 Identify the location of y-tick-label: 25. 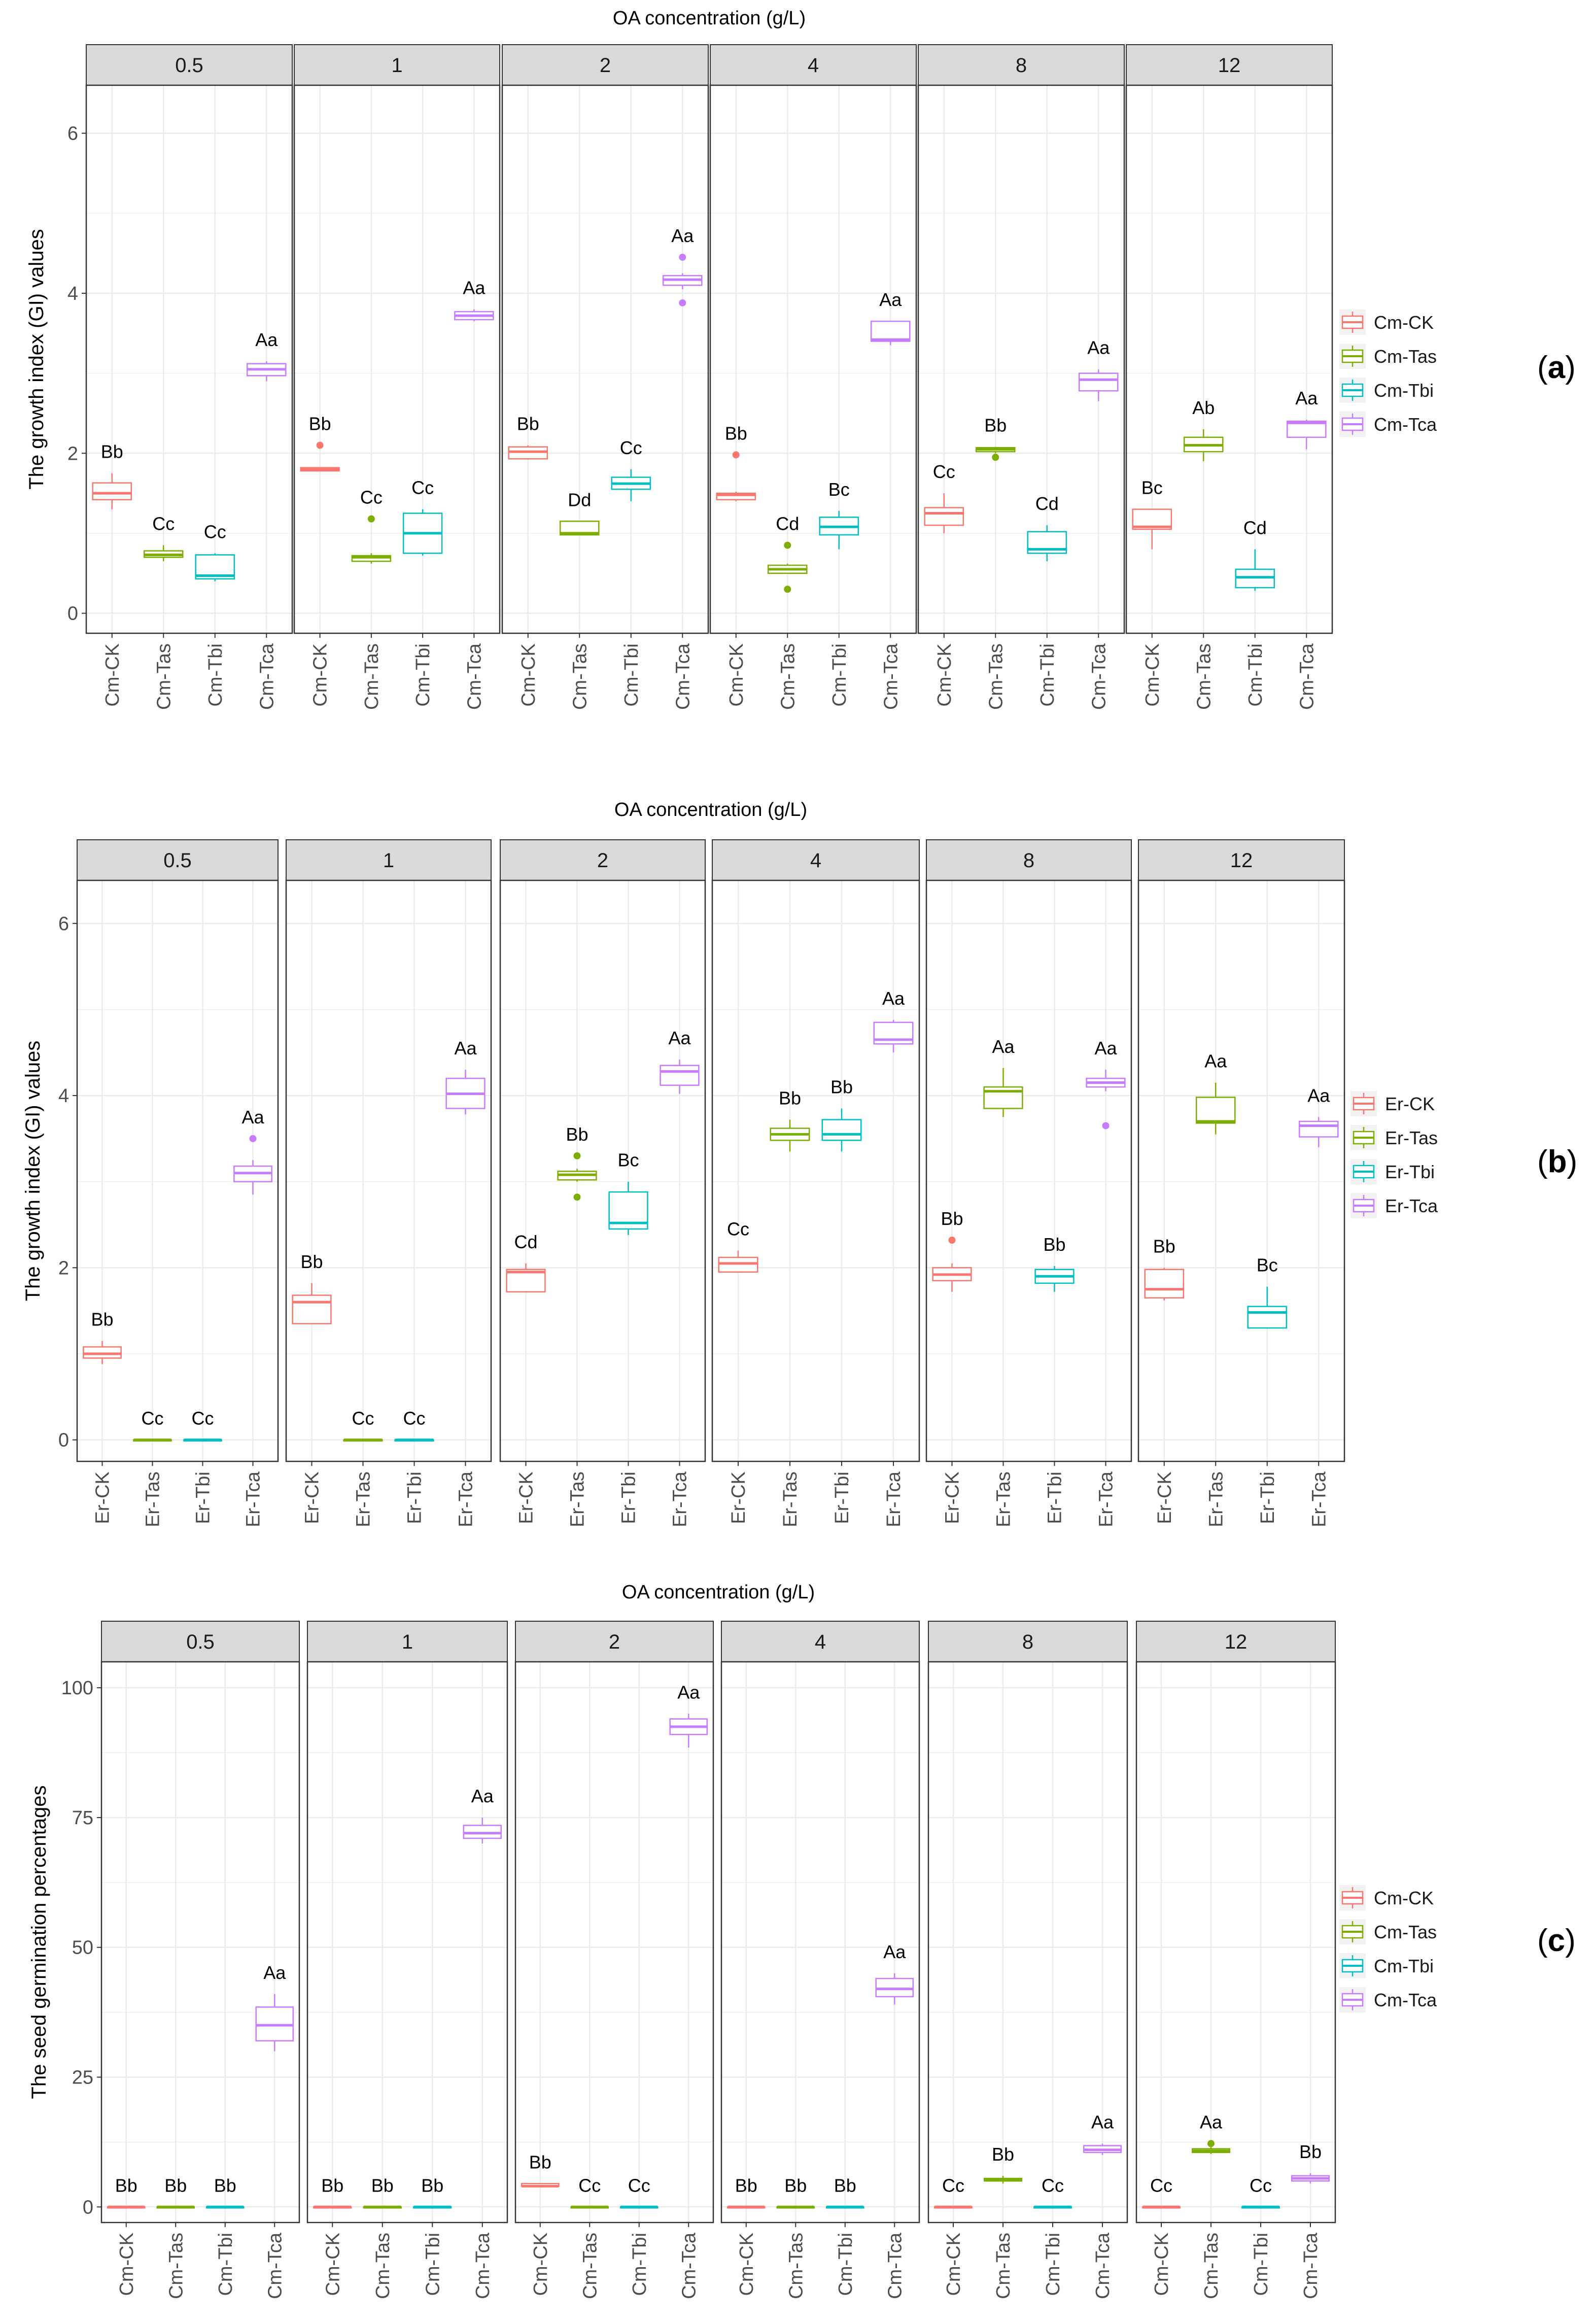
(82, 2078).